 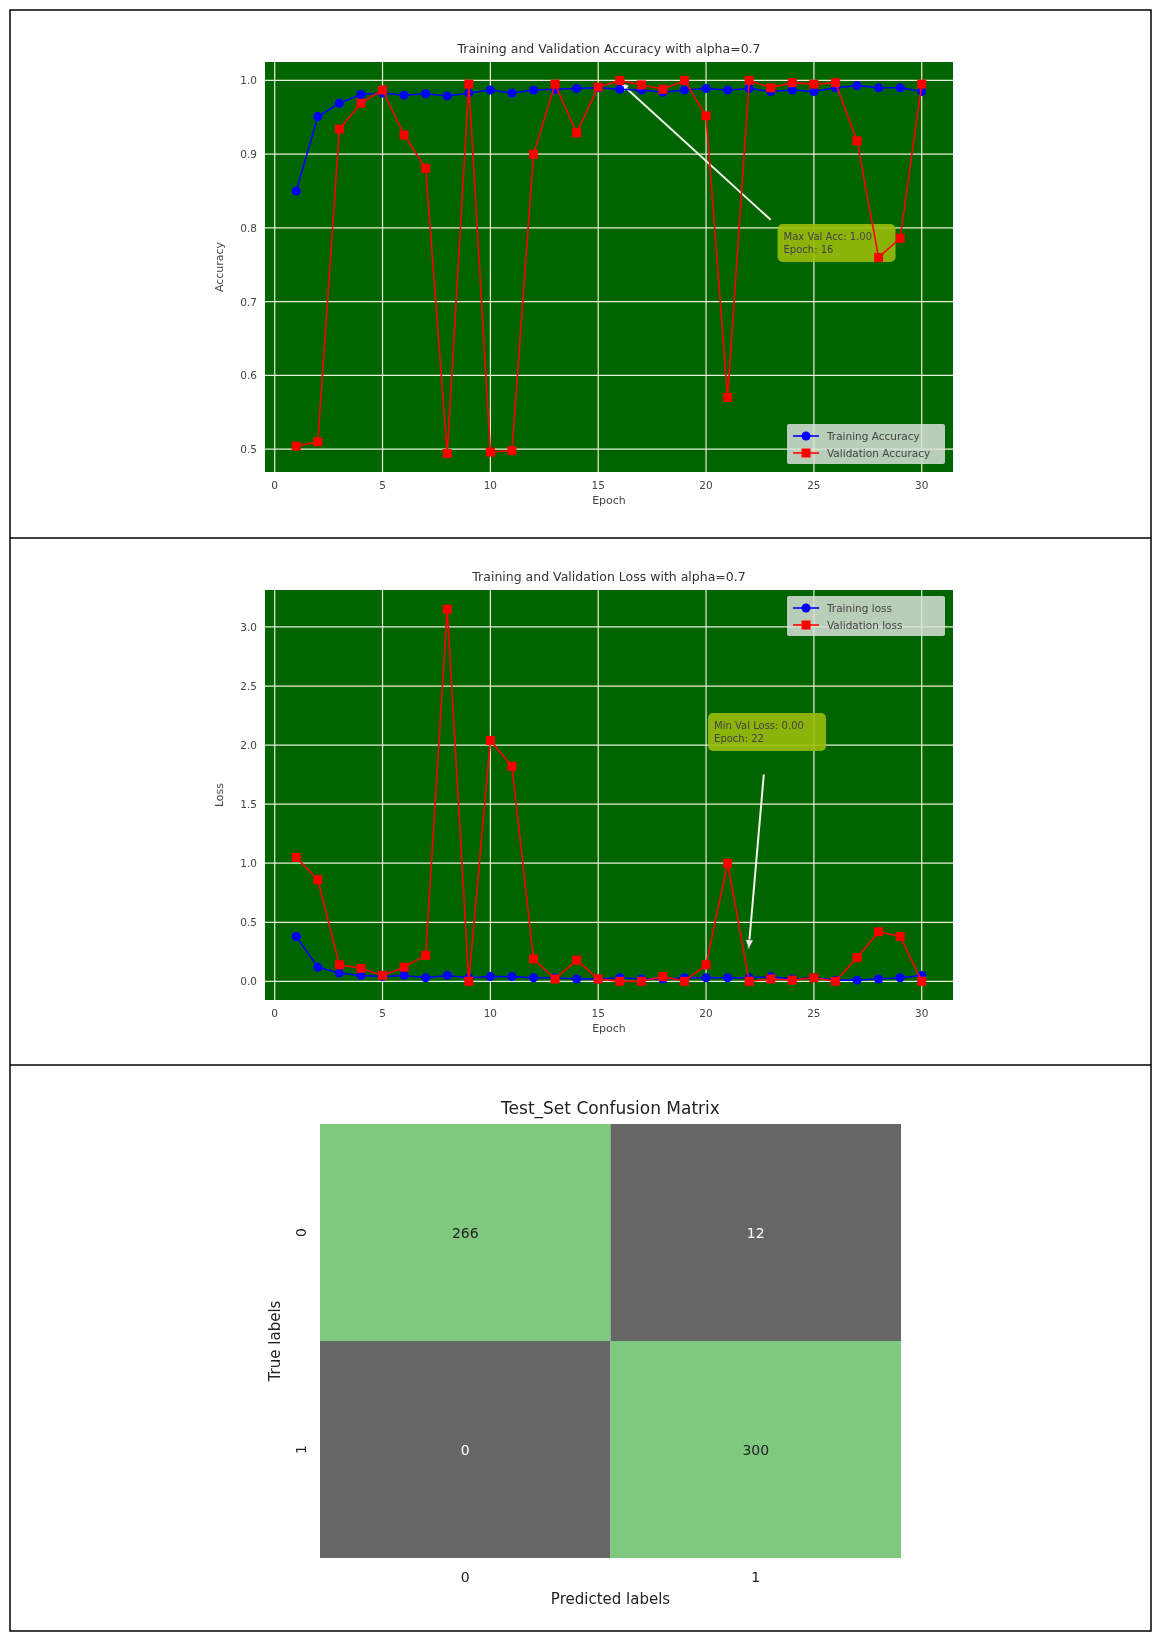 I want to click on annotation: Max Val Acc: 1.00 Epoch: 16, so click(x=828, y=242).